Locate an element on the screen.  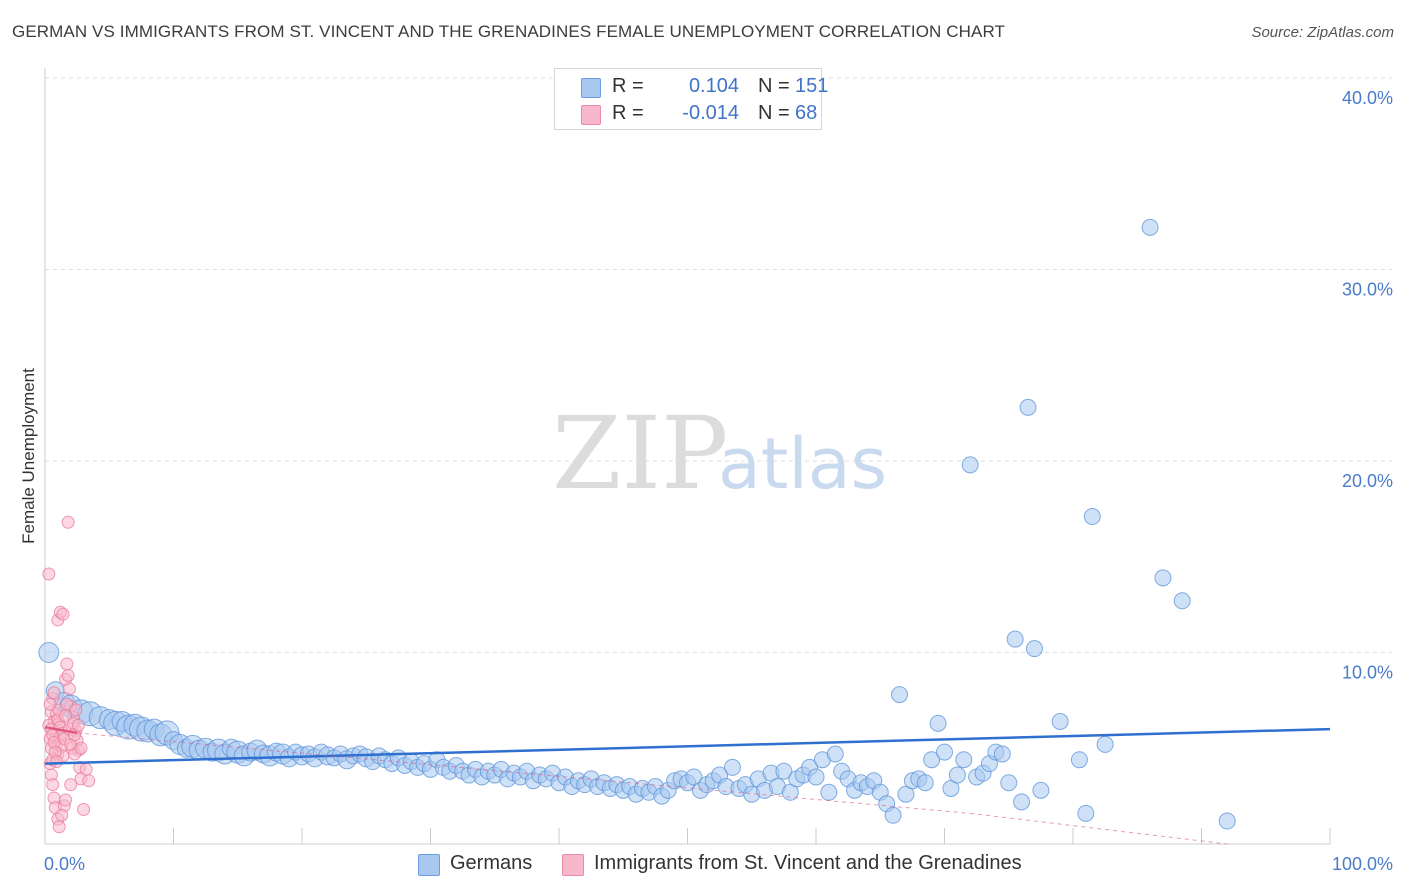
series-immigrants is located at coordinates (69, 674).